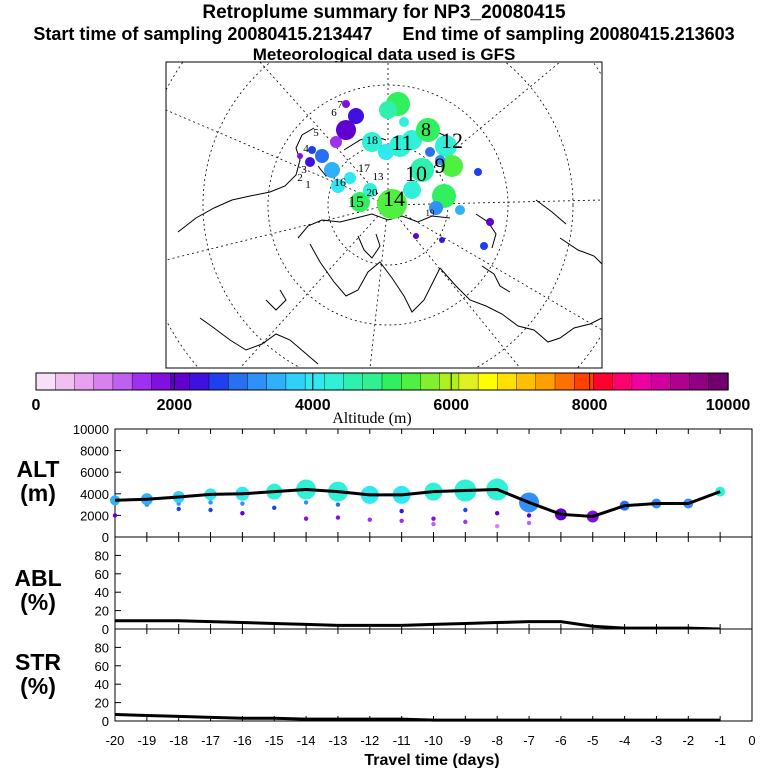 This screenshot has width=768, height=768. Describe the element at coordinates (203, 34) in the screenshot. I see `start-time: Start time of sampling 20080415.213447` at that location.